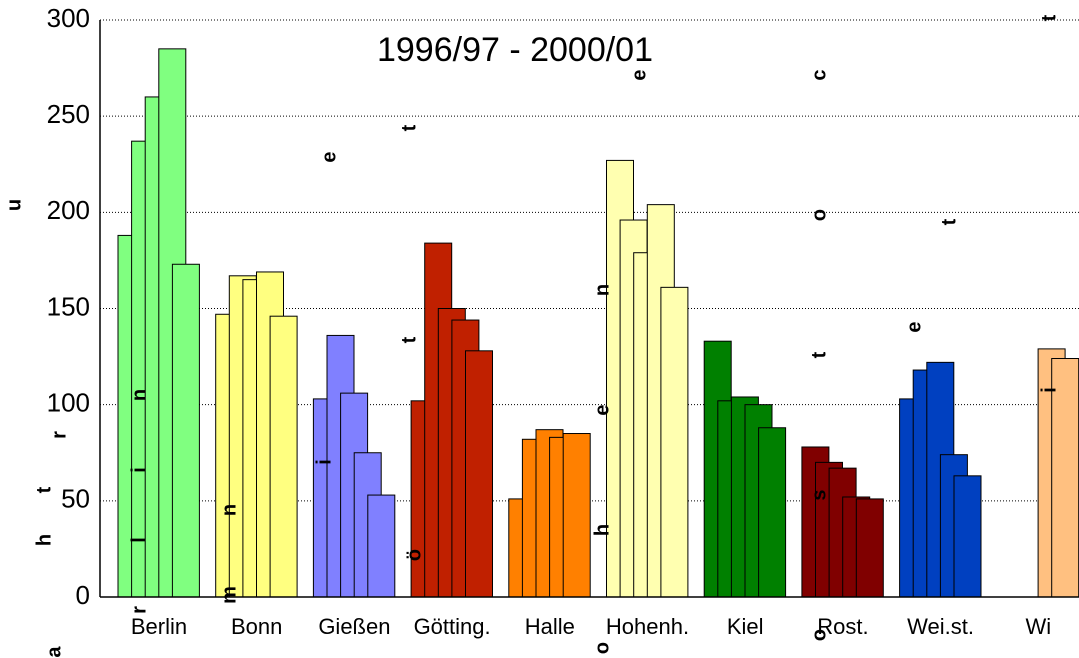 The height and width of the screenshot is (658, 1079). I want to click on y-tick-label: 150, so click(68, 306).